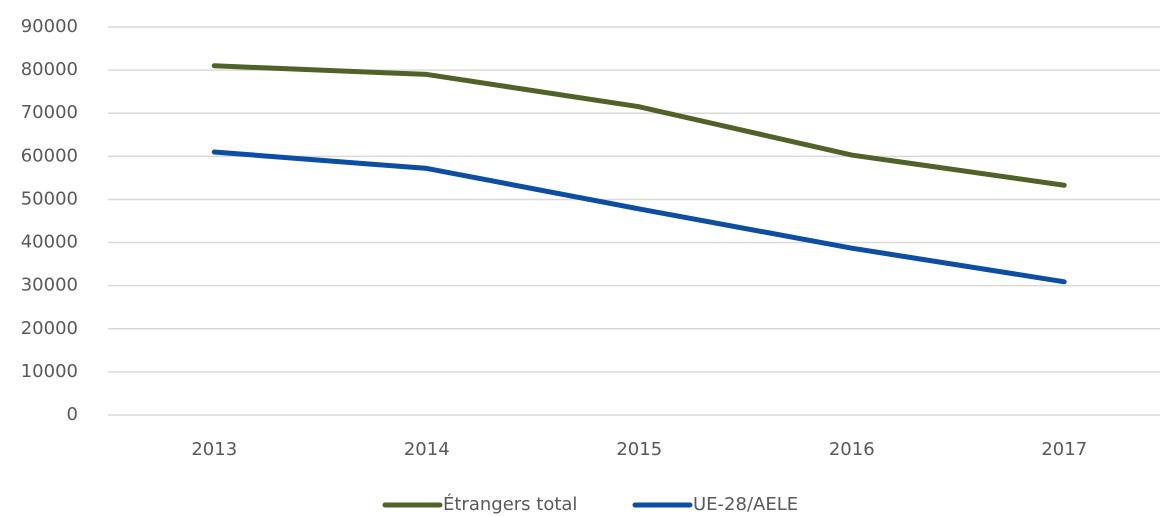  I want to click on y-tick-label: 70000, so click(49, 112).